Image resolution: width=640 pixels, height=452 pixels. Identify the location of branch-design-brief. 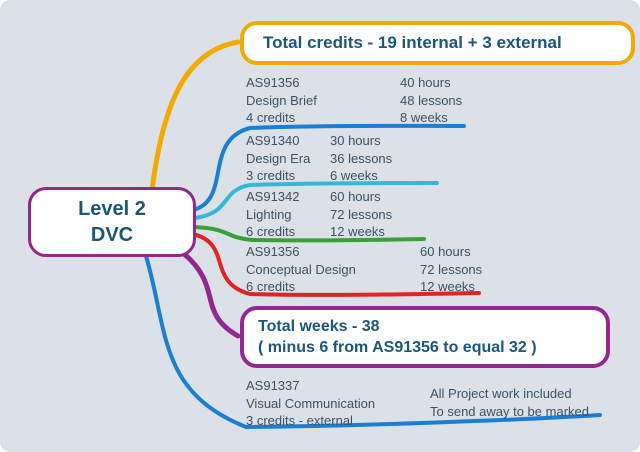
(328, 167).